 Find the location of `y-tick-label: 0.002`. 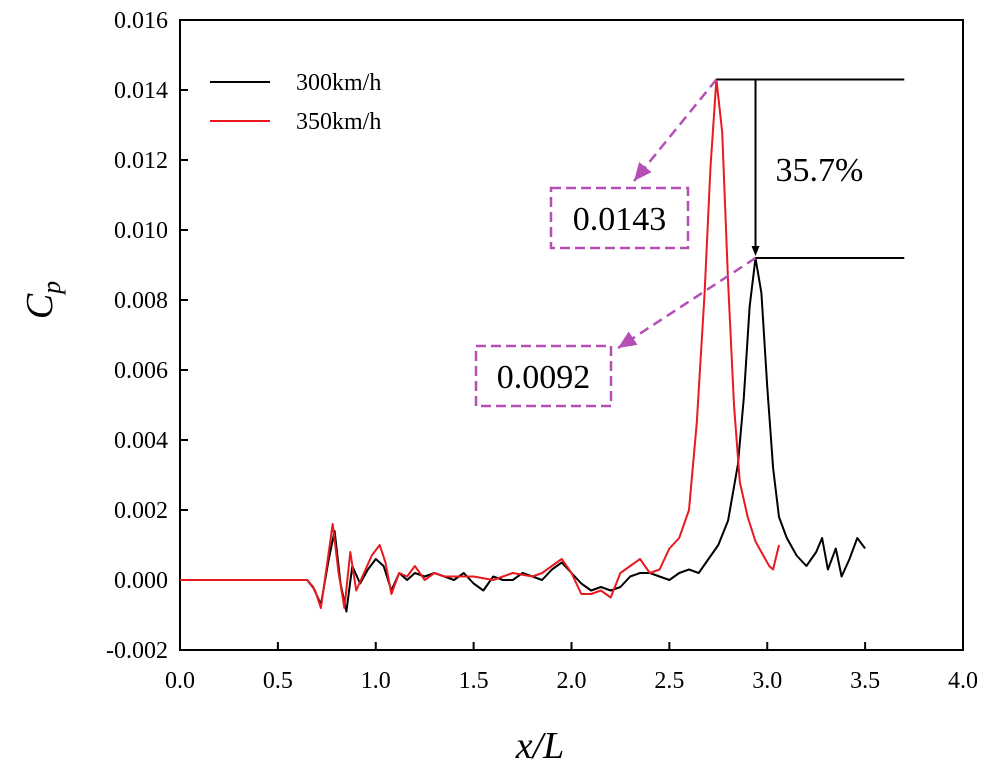

y-tick-label: 0.002 is located at coordinates (141, 511).